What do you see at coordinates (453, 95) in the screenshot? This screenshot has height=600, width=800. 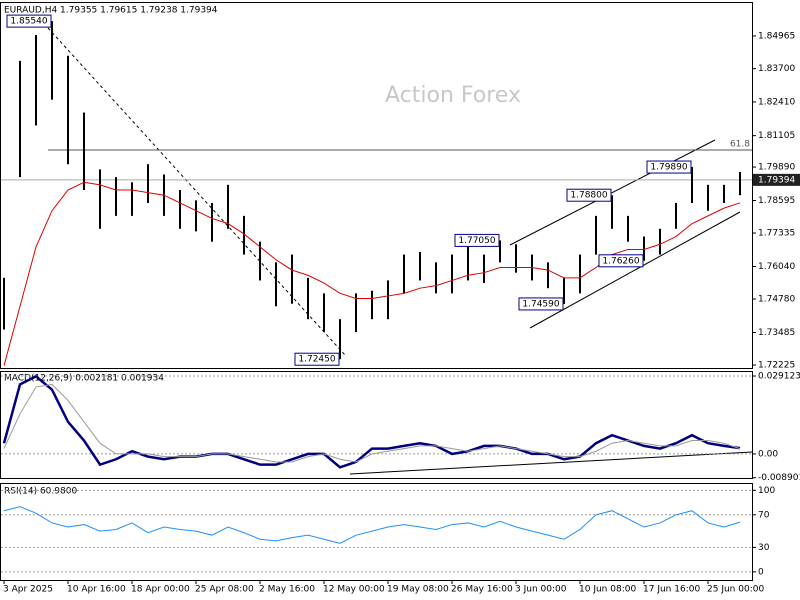 I see `watermark: Action Forex` at bounding box center [453, 95].